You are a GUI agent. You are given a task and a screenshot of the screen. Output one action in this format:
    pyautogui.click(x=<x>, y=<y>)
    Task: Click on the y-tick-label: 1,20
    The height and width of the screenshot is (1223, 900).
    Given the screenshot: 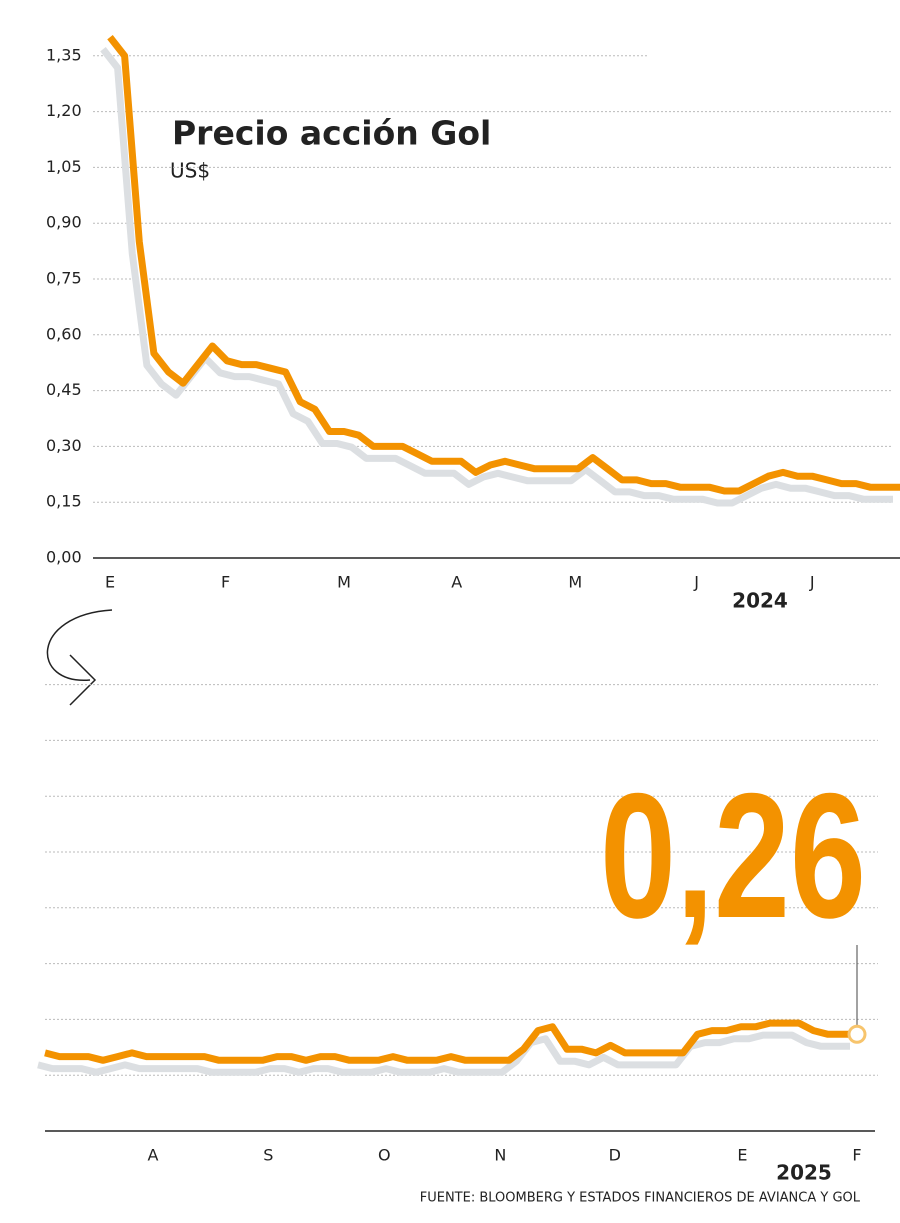 What is the action you would take?
    pyautogui.click(x=64, y=110)
    